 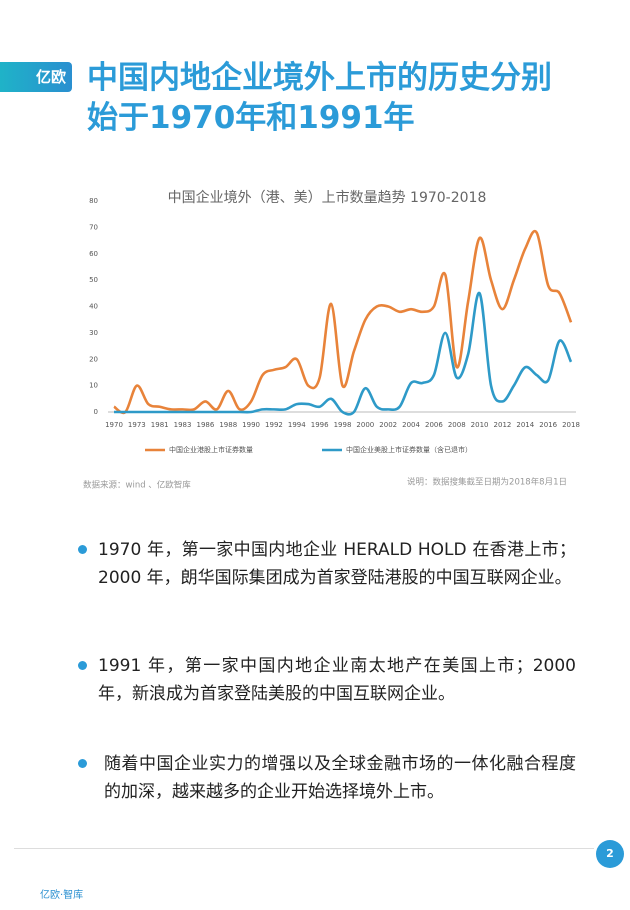 What do you see at coordinates (36, 77) in the screenshot?
I see `logo: 亿欧` at bounding box center [36, 77].